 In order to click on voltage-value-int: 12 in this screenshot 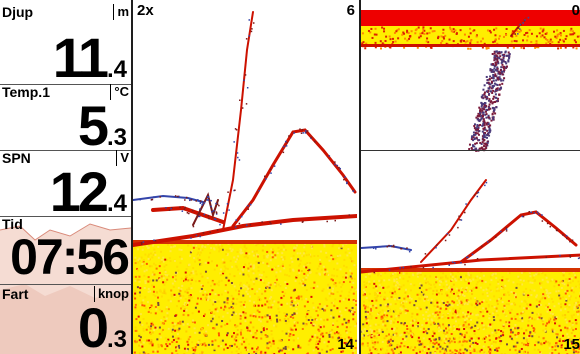, I will do `click(79, 191)`.